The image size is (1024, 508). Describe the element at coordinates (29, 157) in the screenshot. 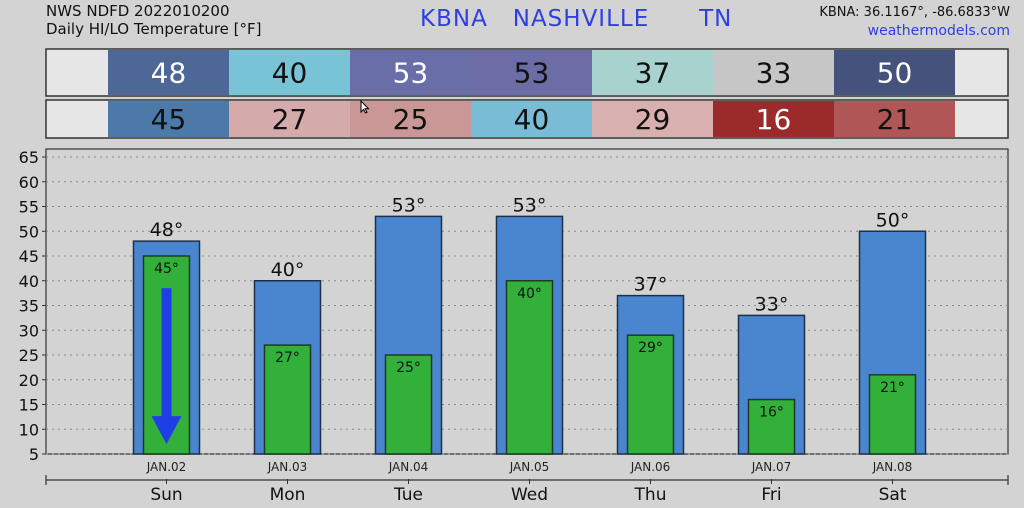

I see `y-tick-label: 65` at that location.